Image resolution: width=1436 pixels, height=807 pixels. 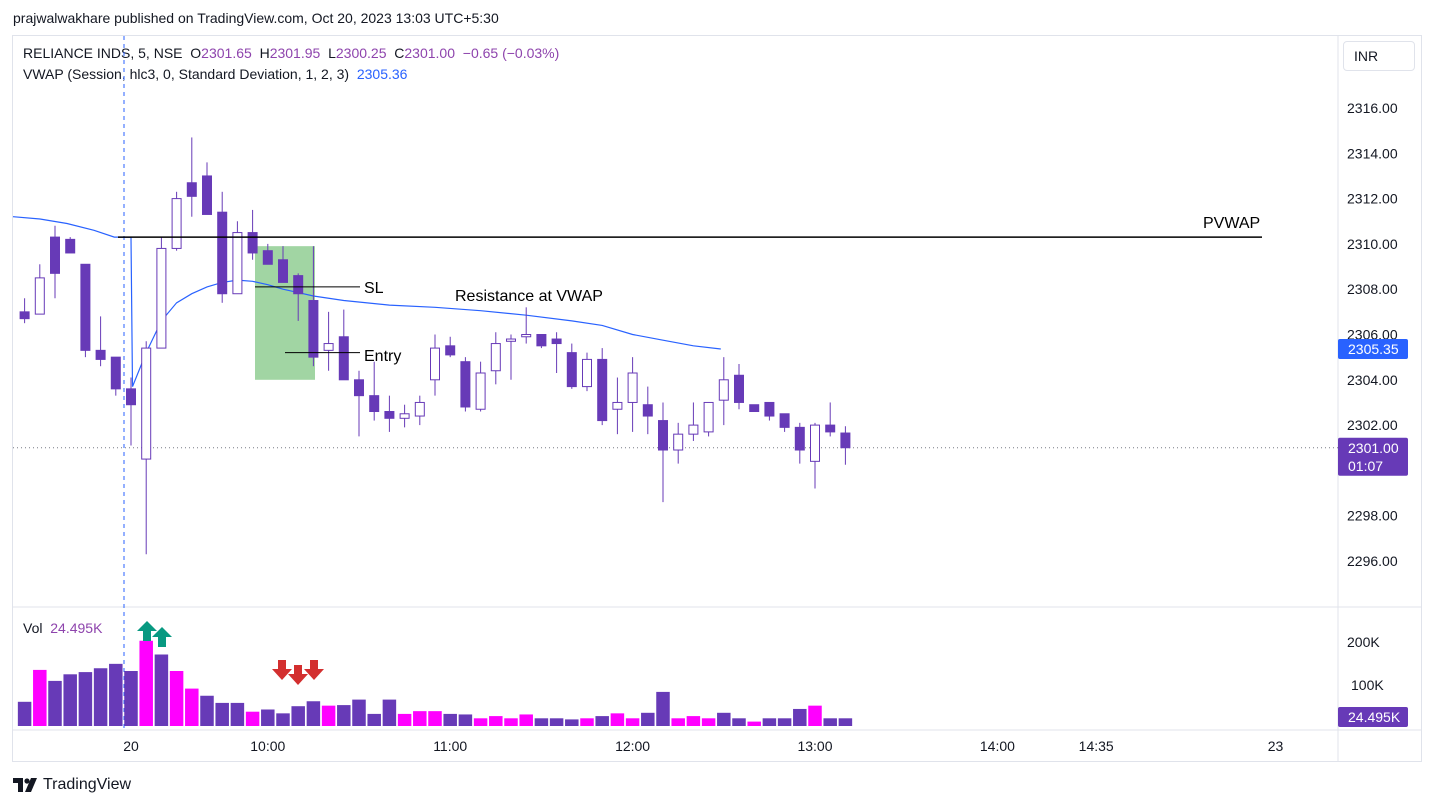 I want to click on volume-label: Vol, so click(x=33, y=628).